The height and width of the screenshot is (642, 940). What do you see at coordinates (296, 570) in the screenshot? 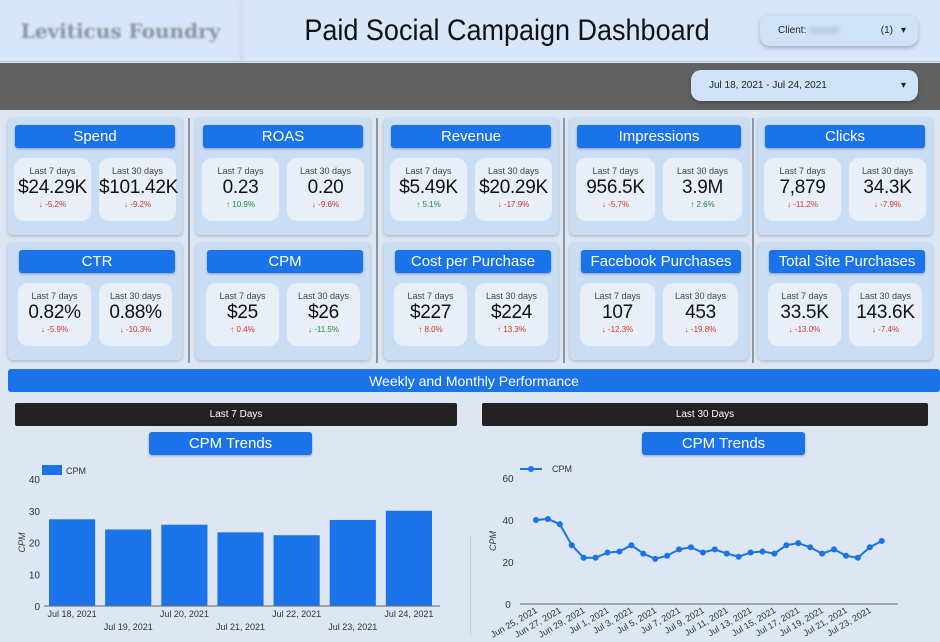
I see `bar-jul-22-2021` at bounding box center [296, 570].